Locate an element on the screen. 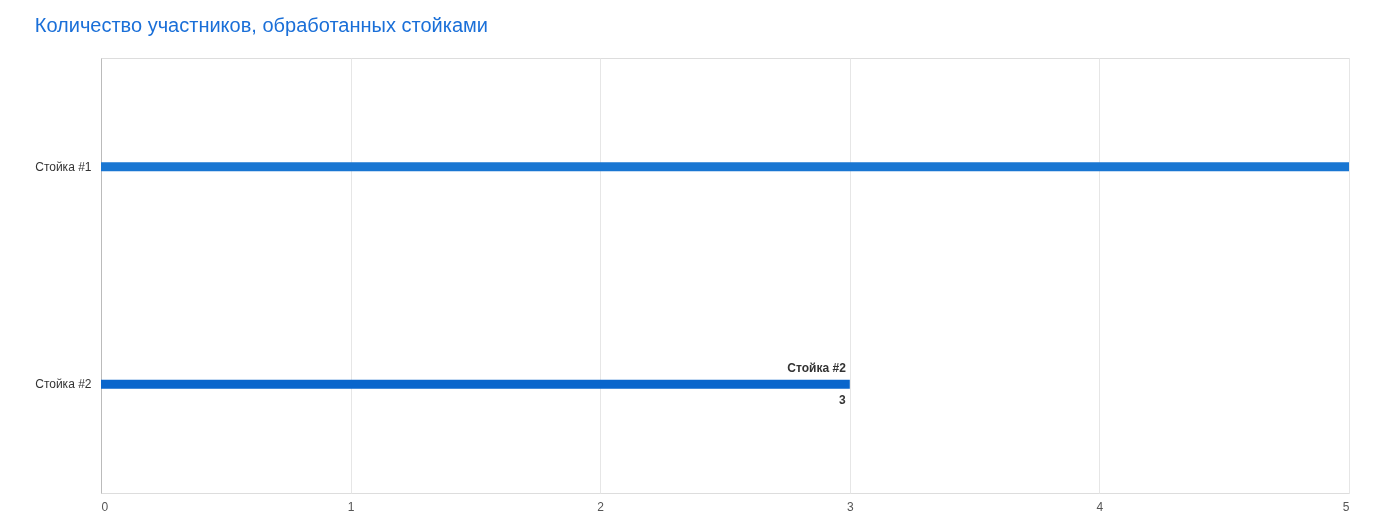 This screenshot has width=1389, height=528. y-tick-label: Стойка #1 is located at coordinates (63, 166).